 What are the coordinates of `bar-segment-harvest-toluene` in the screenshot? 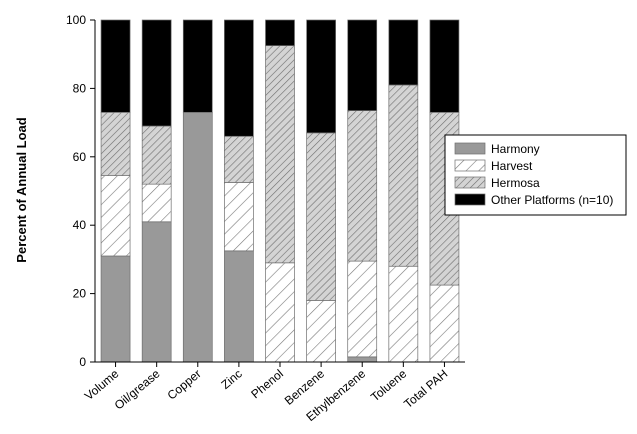 It's located at (403, 314).